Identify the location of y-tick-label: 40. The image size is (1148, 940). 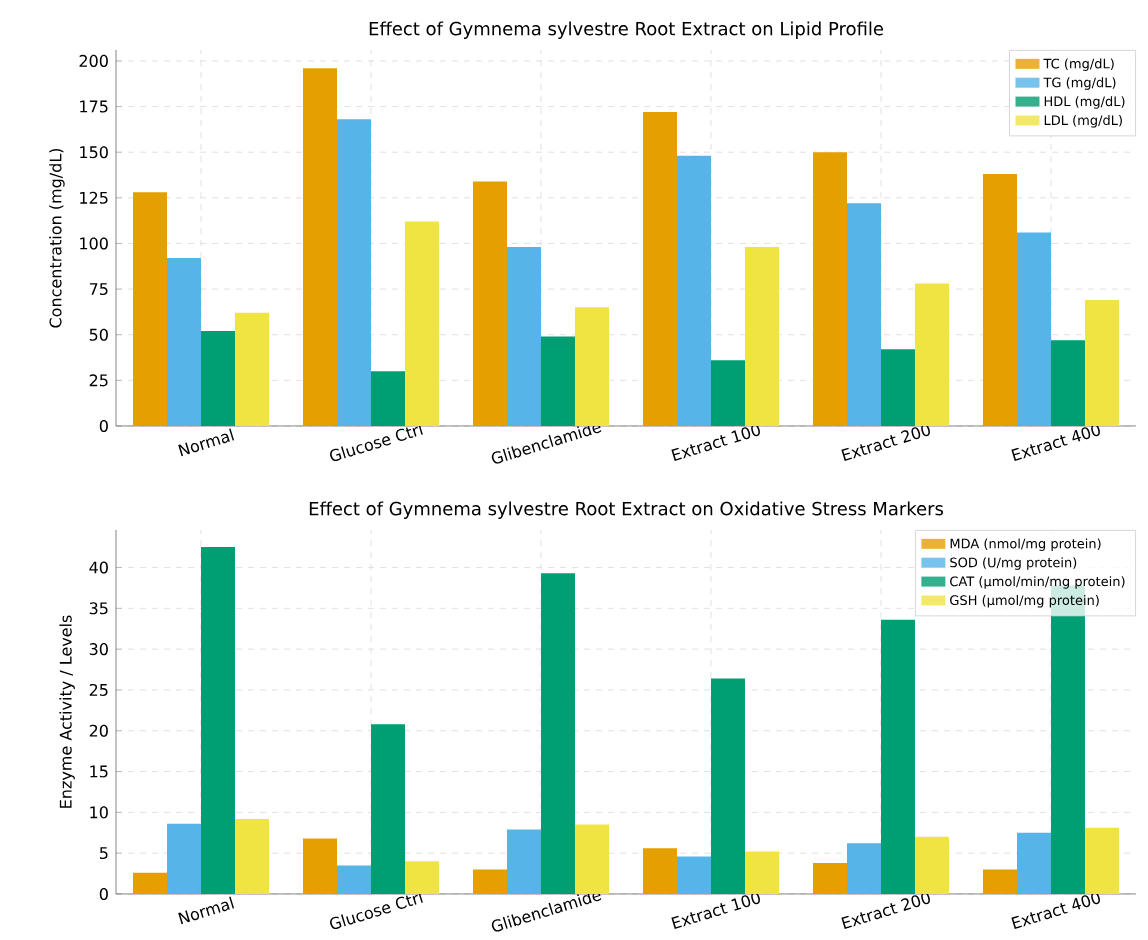
(98, 567).